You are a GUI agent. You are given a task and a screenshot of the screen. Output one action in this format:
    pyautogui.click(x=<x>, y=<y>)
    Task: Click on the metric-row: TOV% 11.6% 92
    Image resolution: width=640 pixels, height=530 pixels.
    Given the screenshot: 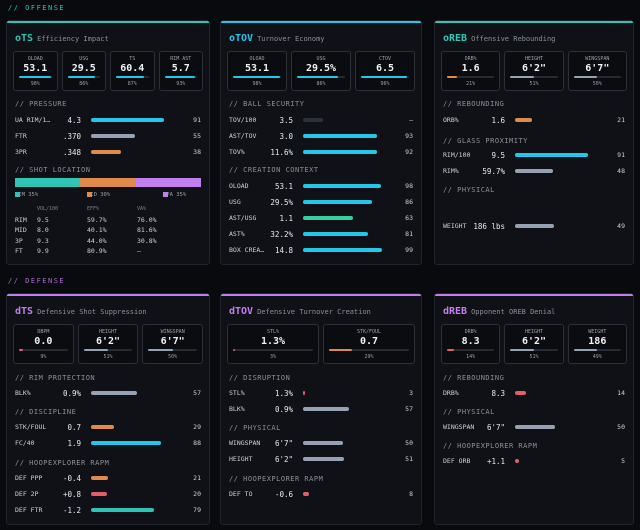 What is the action you would take?
    pyautogui.click(x=321, y=152)
    